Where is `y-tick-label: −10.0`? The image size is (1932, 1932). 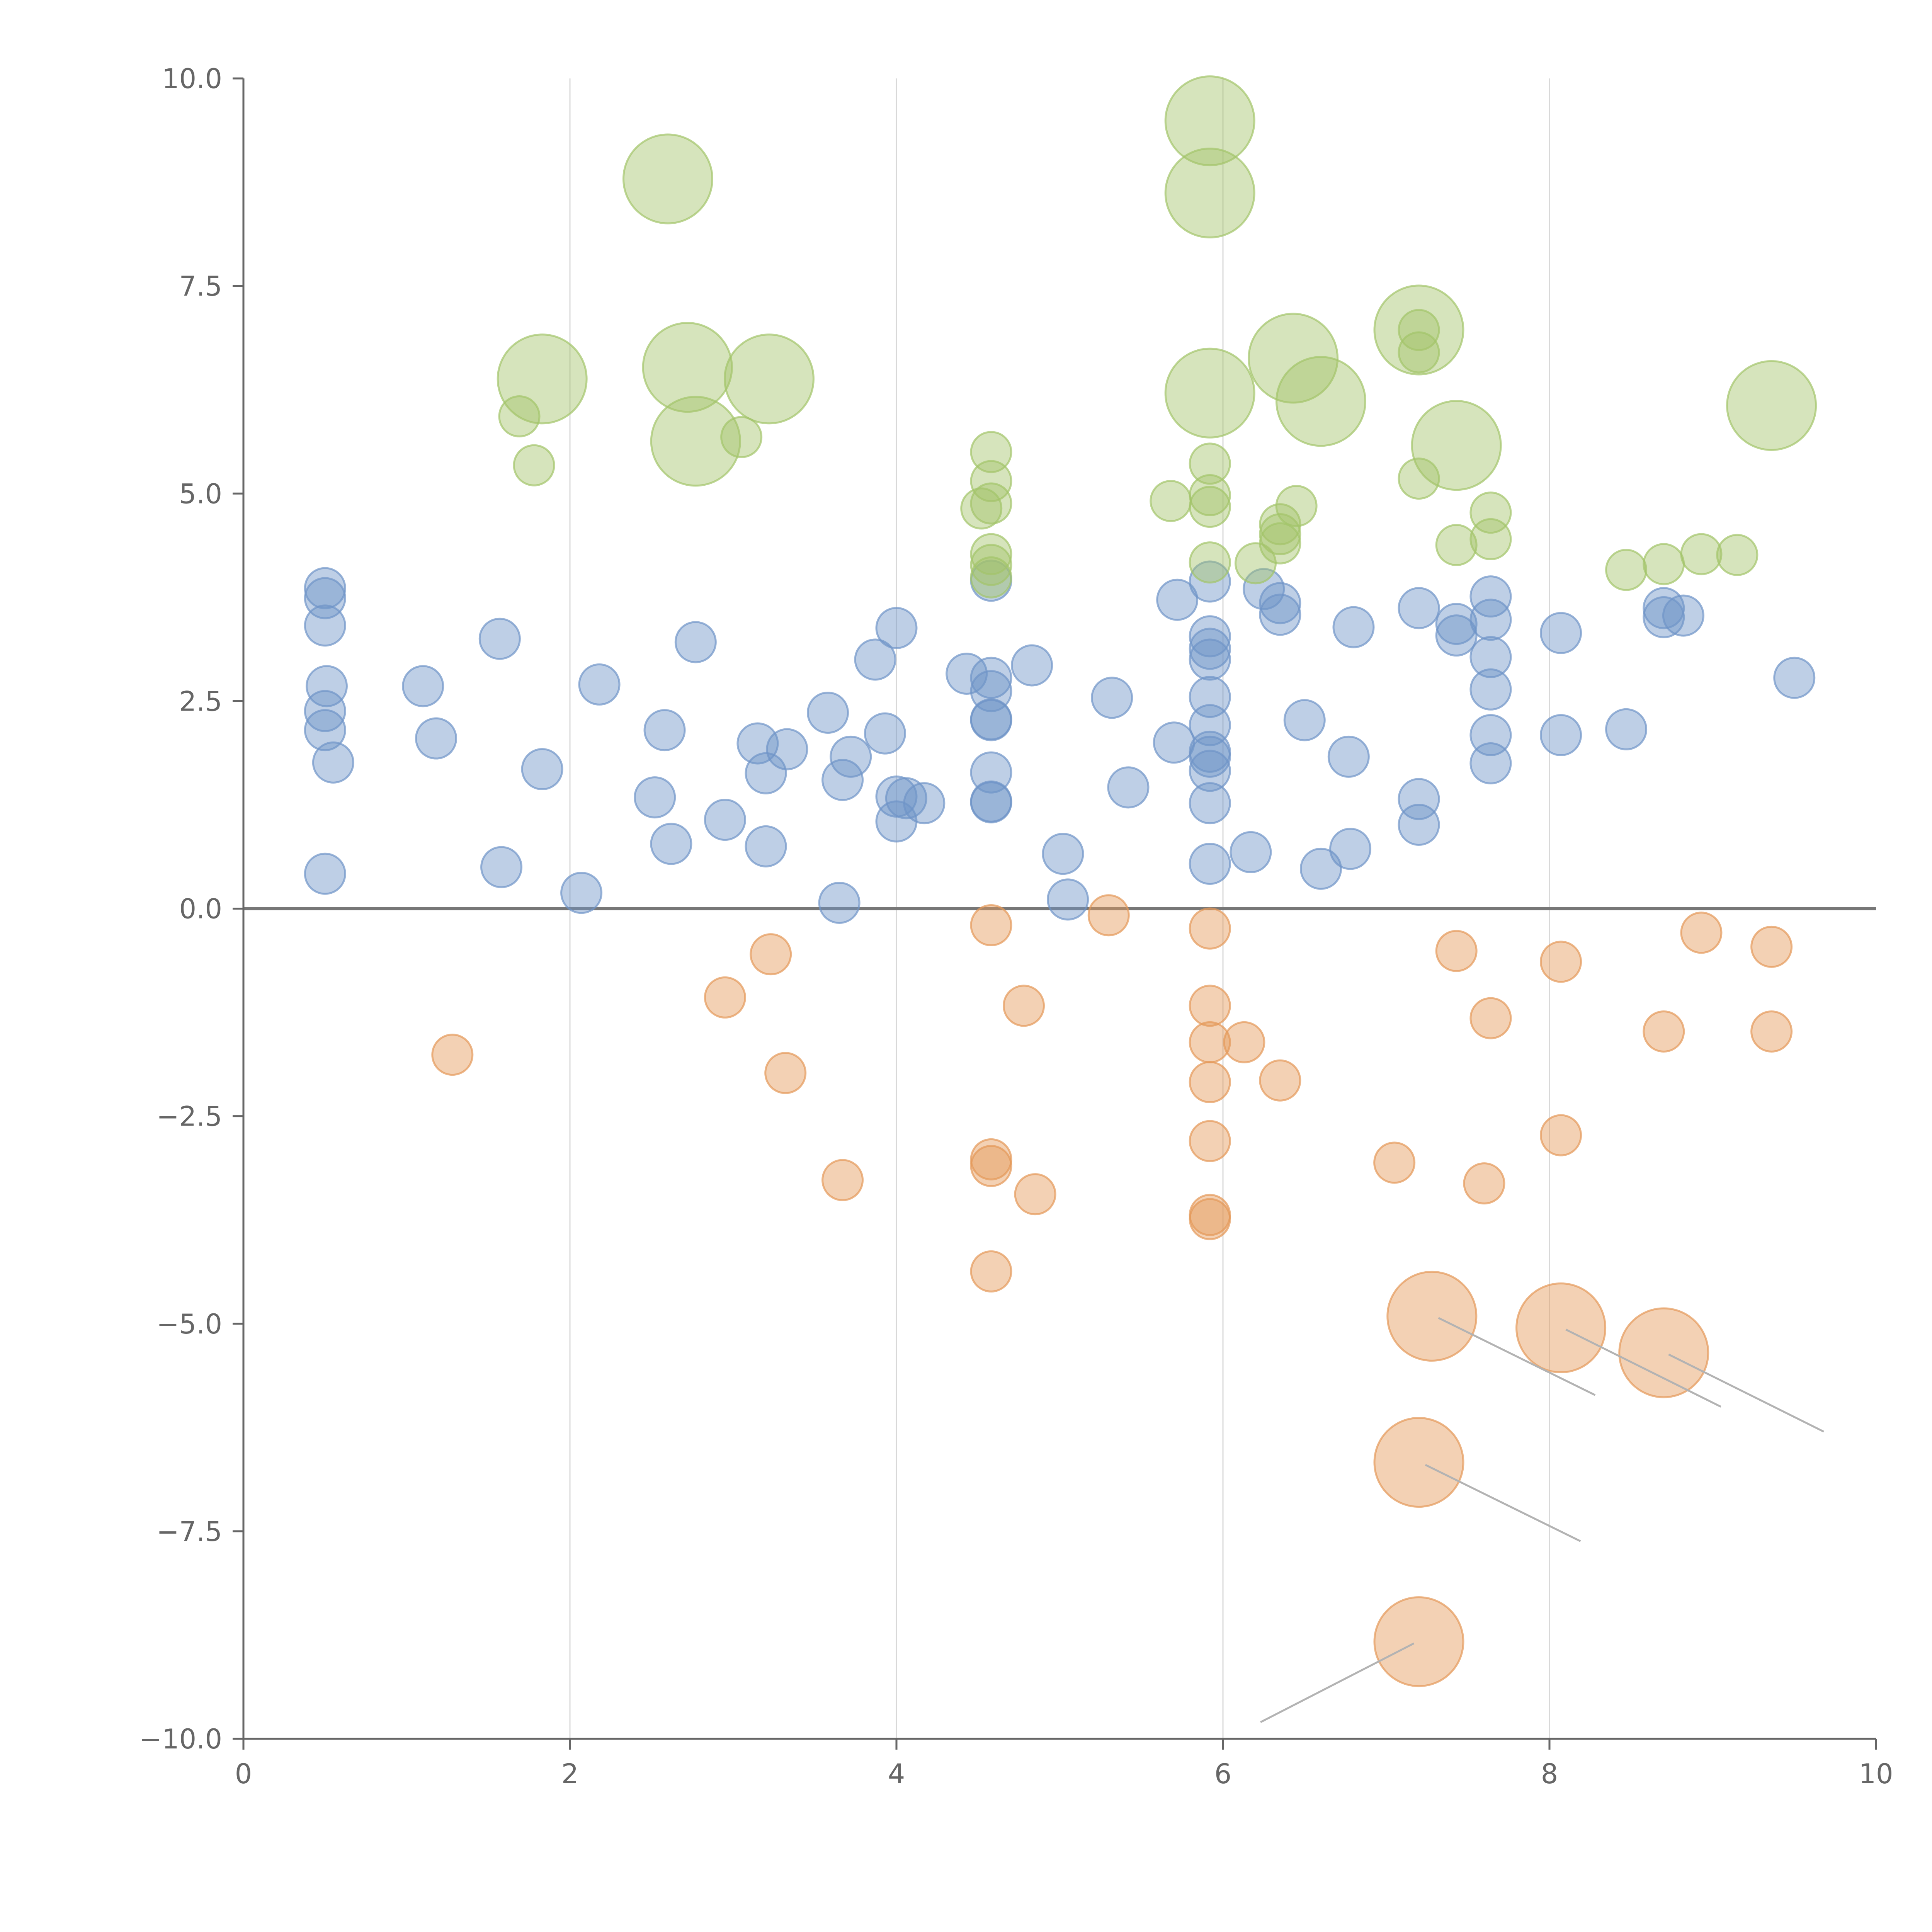 y-tick-label: −10.0 is located at coordinates (181, 1739).